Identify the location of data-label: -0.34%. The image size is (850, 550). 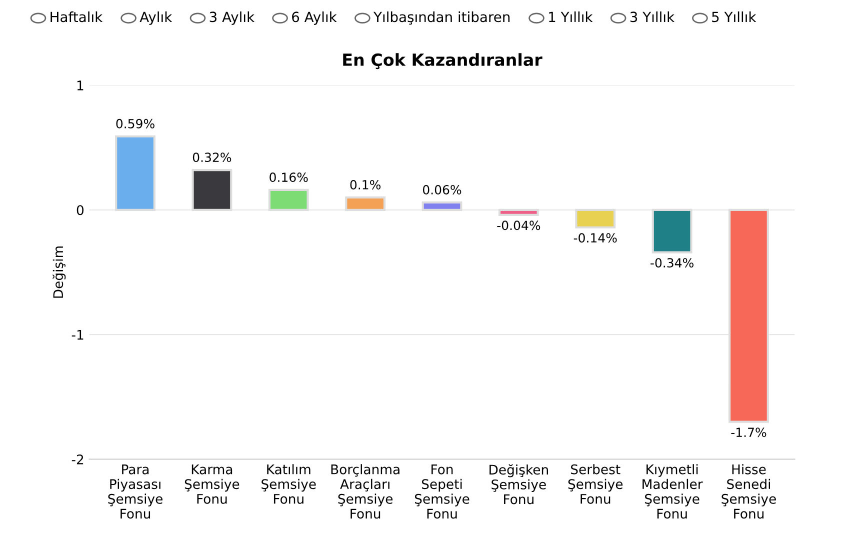
(672, 263).